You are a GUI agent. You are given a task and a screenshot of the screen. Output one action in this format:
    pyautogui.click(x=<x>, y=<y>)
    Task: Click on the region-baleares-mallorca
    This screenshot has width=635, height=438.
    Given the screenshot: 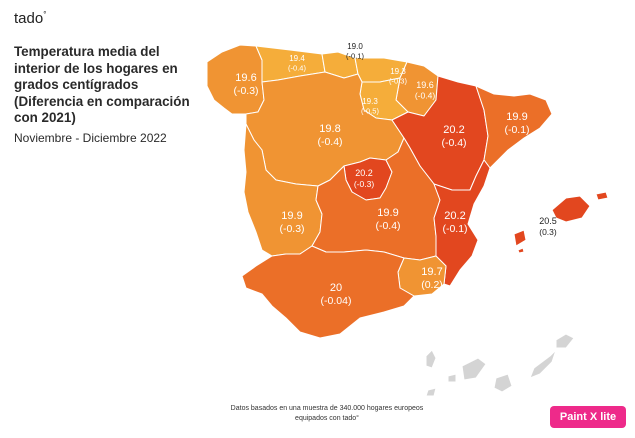 What is the action you would take?
    pyautogui.click(x=571, y=209)
    